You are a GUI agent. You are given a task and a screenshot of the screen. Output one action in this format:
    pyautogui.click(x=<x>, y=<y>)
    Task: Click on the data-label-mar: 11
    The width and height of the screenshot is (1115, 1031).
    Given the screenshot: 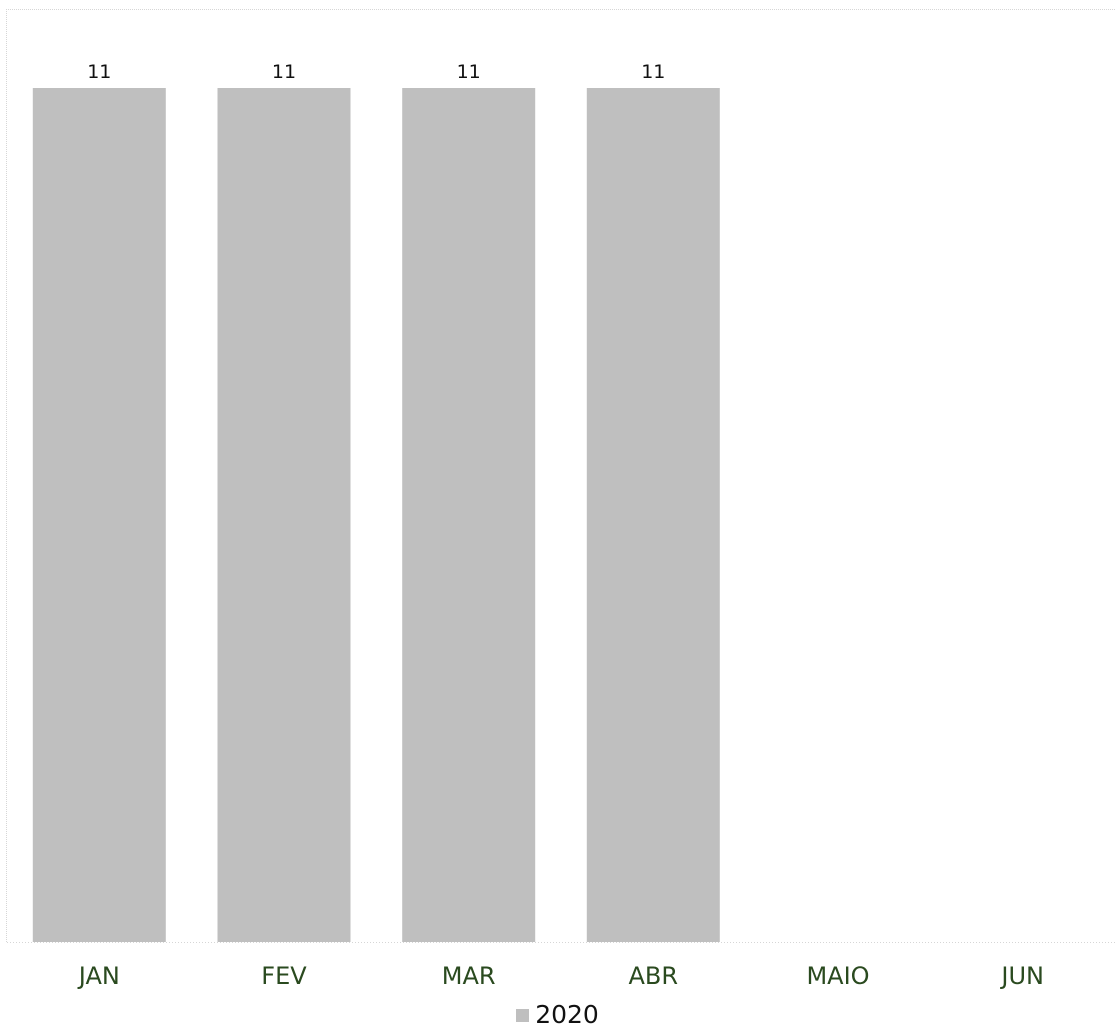 What is the action you would take?
    pyautogui.click(x=469, y=72)
    